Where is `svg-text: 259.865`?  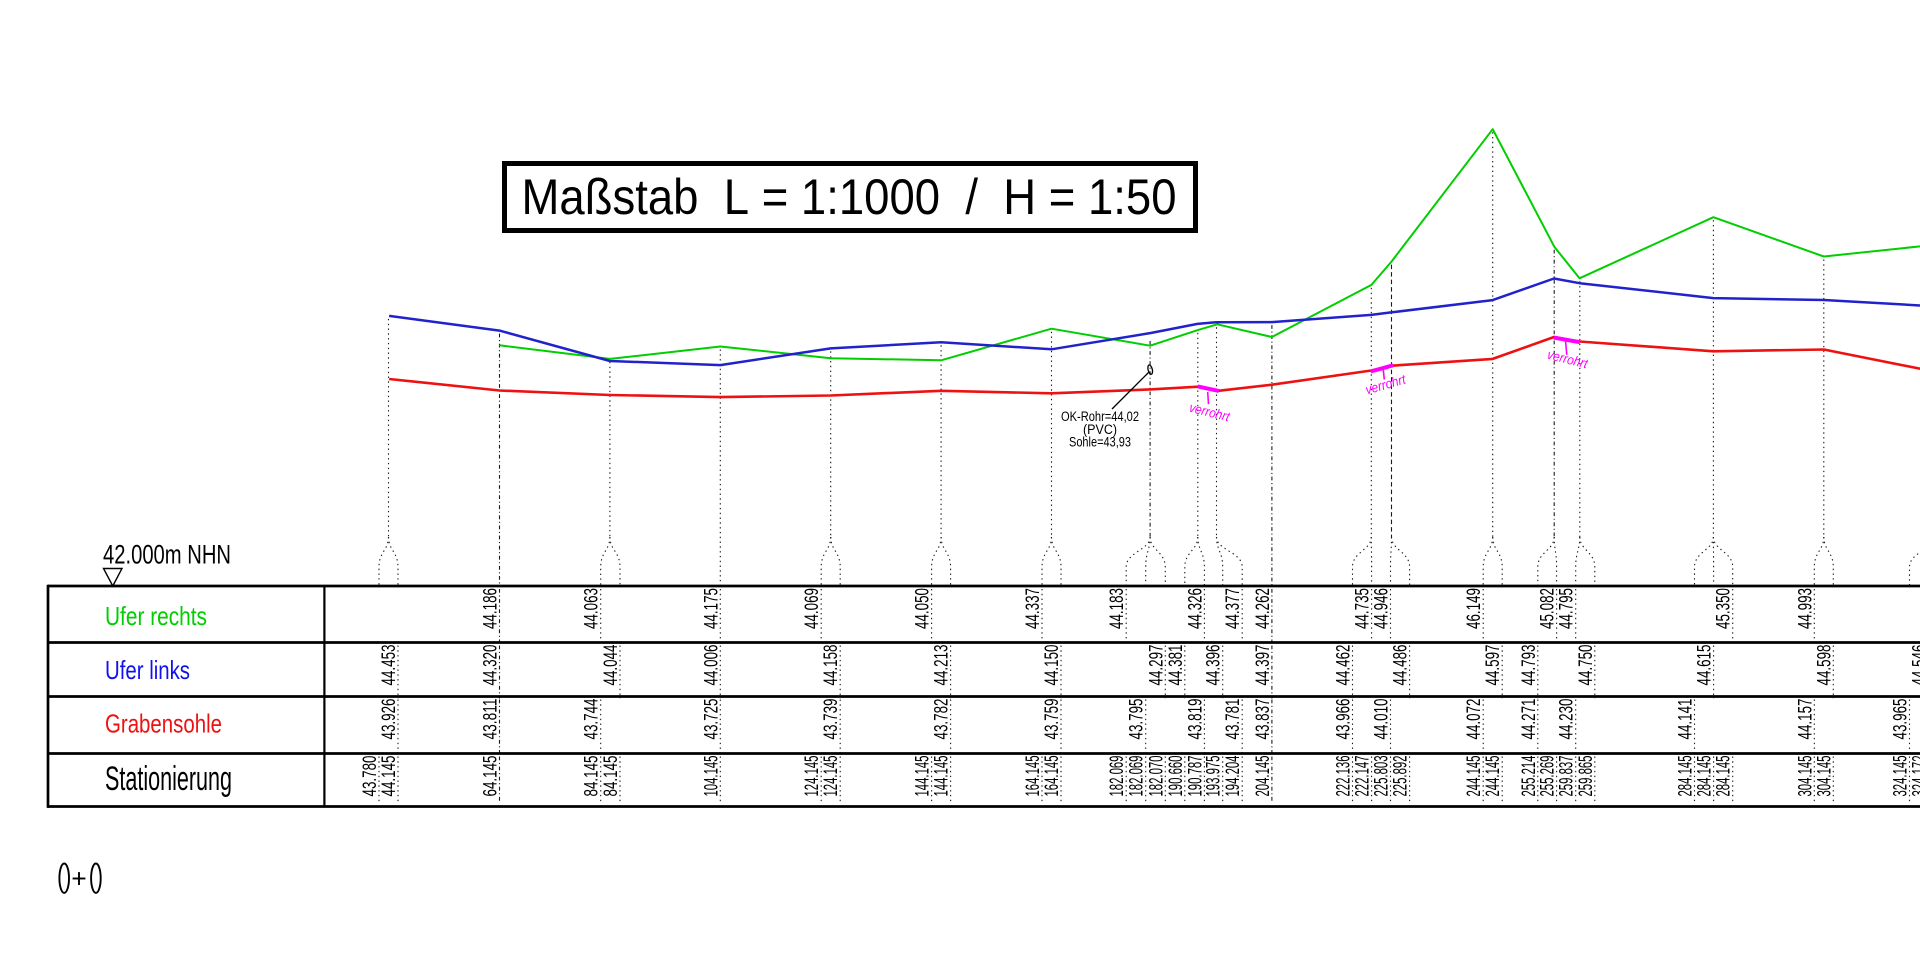 svg-text: 259.865 is located at coordinates (1586, 776).